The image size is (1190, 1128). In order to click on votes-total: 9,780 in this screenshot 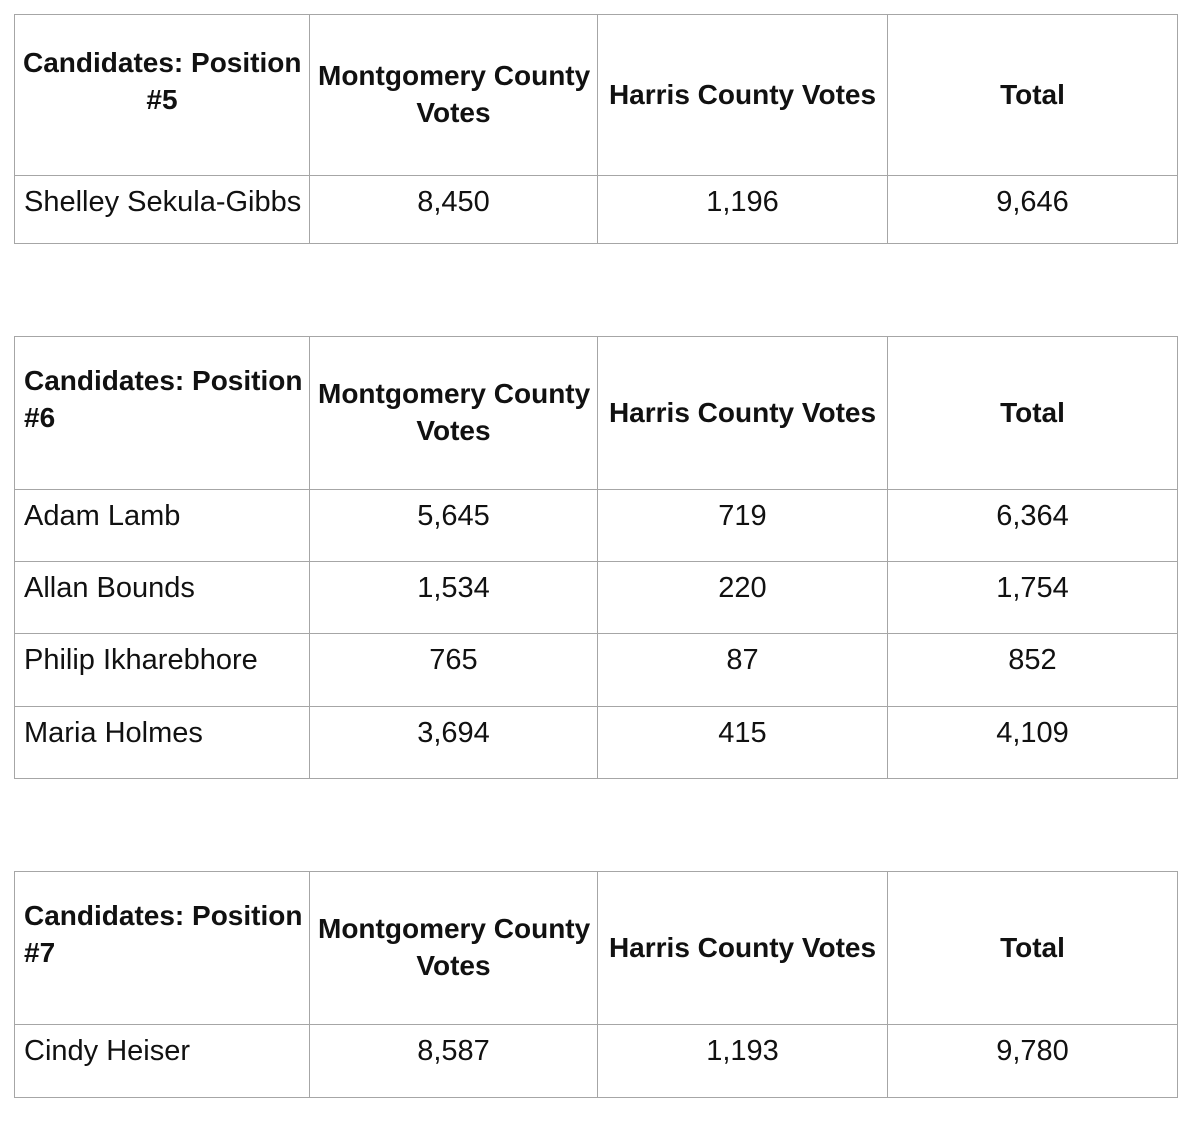, I will do `click(1032, 1061)`.